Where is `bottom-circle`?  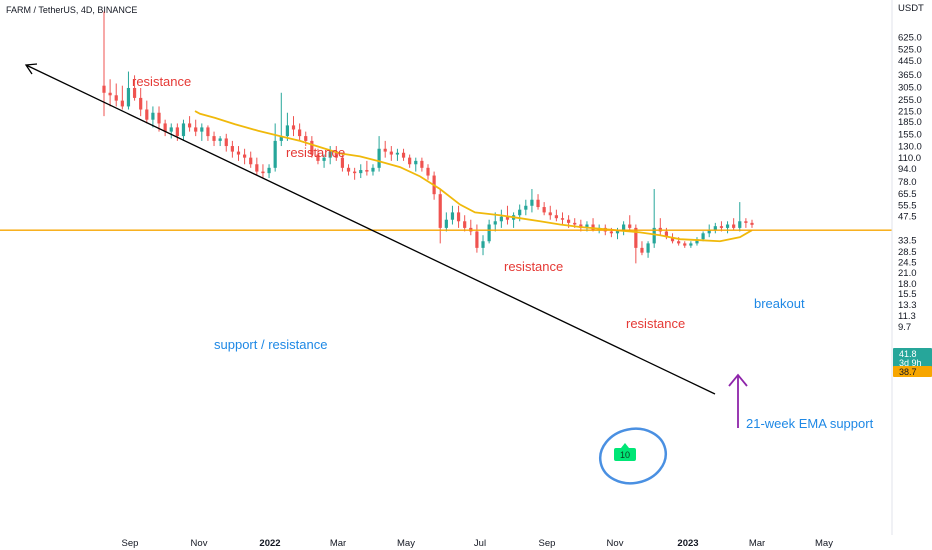
bottom-circle is located at coordinates (633, 456).